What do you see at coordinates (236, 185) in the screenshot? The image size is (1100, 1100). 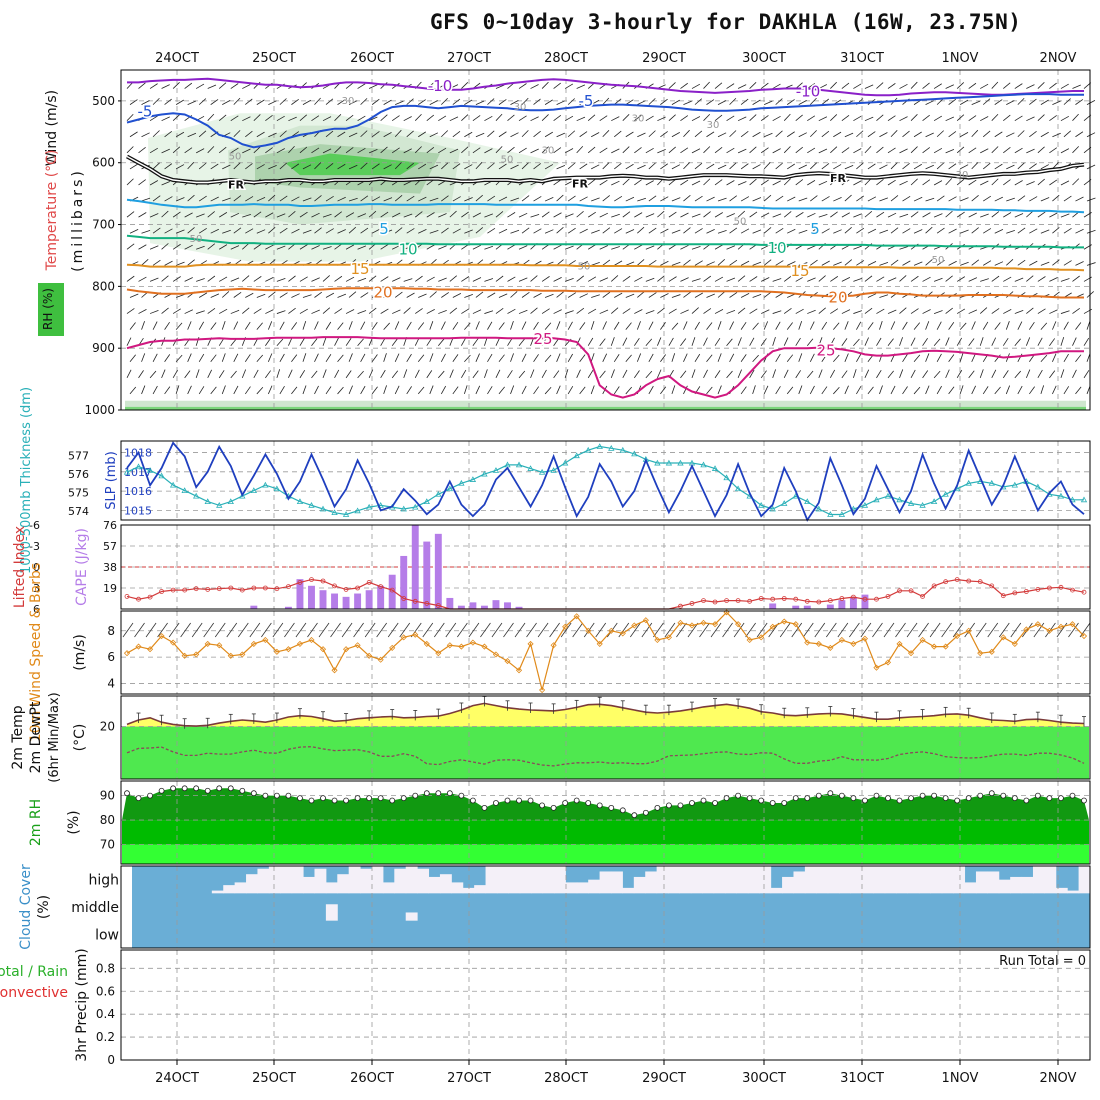 I see `contour-label: FR` at bounding box center [236, 185].